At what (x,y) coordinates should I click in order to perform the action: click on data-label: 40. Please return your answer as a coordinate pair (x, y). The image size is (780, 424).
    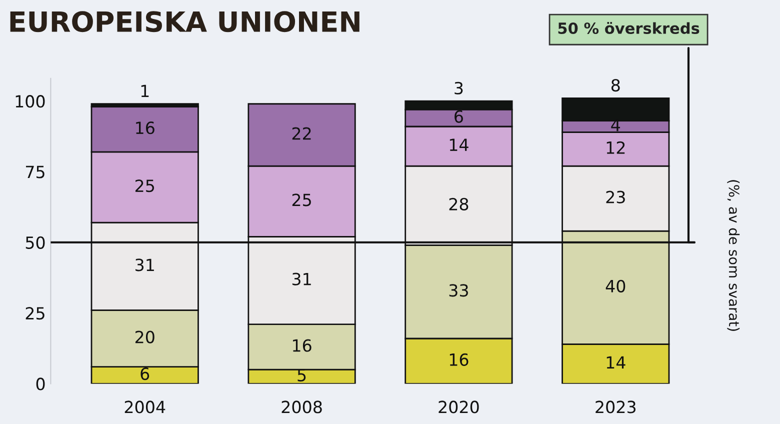
    Looking at the image, I should click on (616, 286).